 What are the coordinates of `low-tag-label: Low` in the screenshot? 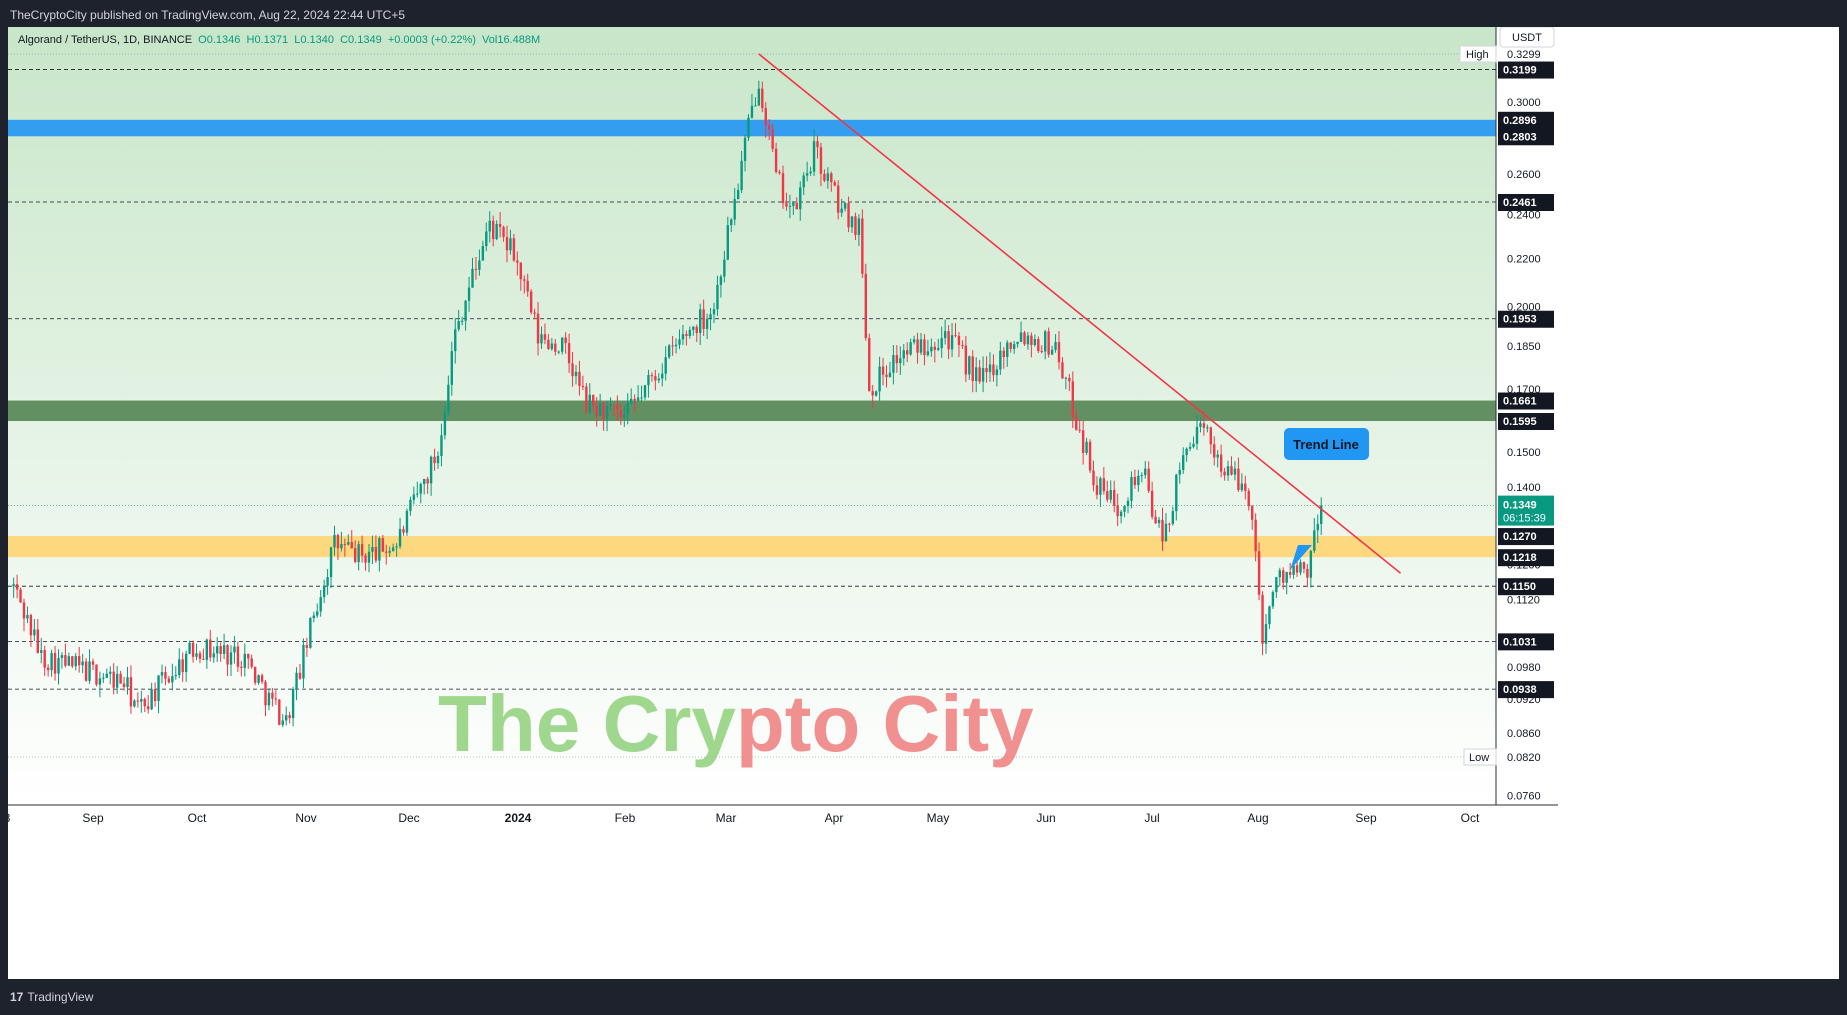 It's located at (1479, 758).